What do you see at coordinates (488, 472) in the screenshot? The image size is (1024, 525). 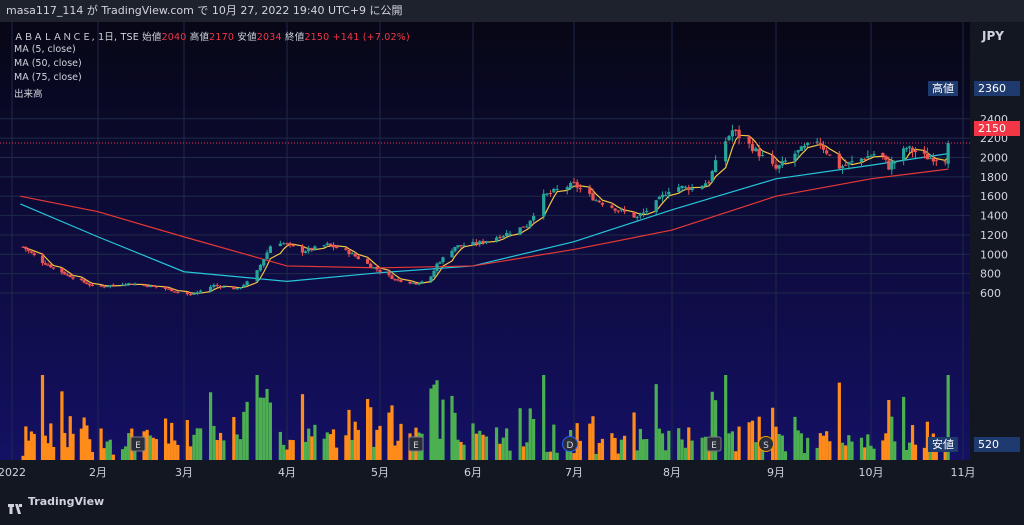 I see `time-axis: 2022 2月 3月 4月 5月 6月 7月 8月 9月 10月 11月` at bounding box center [488, 472].